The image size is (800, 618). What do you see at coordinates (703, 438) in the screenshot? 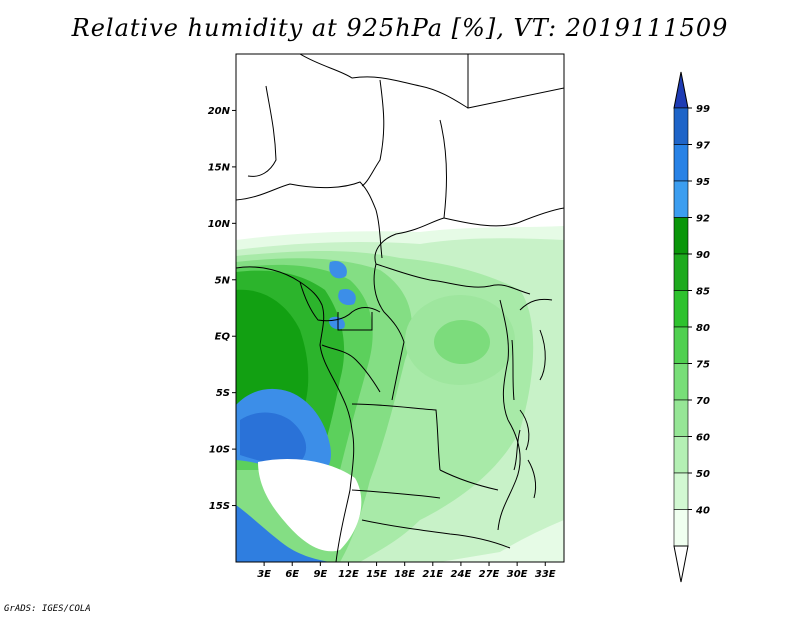
I see `colorbar-label: 60` at bounding box center [703, 438].